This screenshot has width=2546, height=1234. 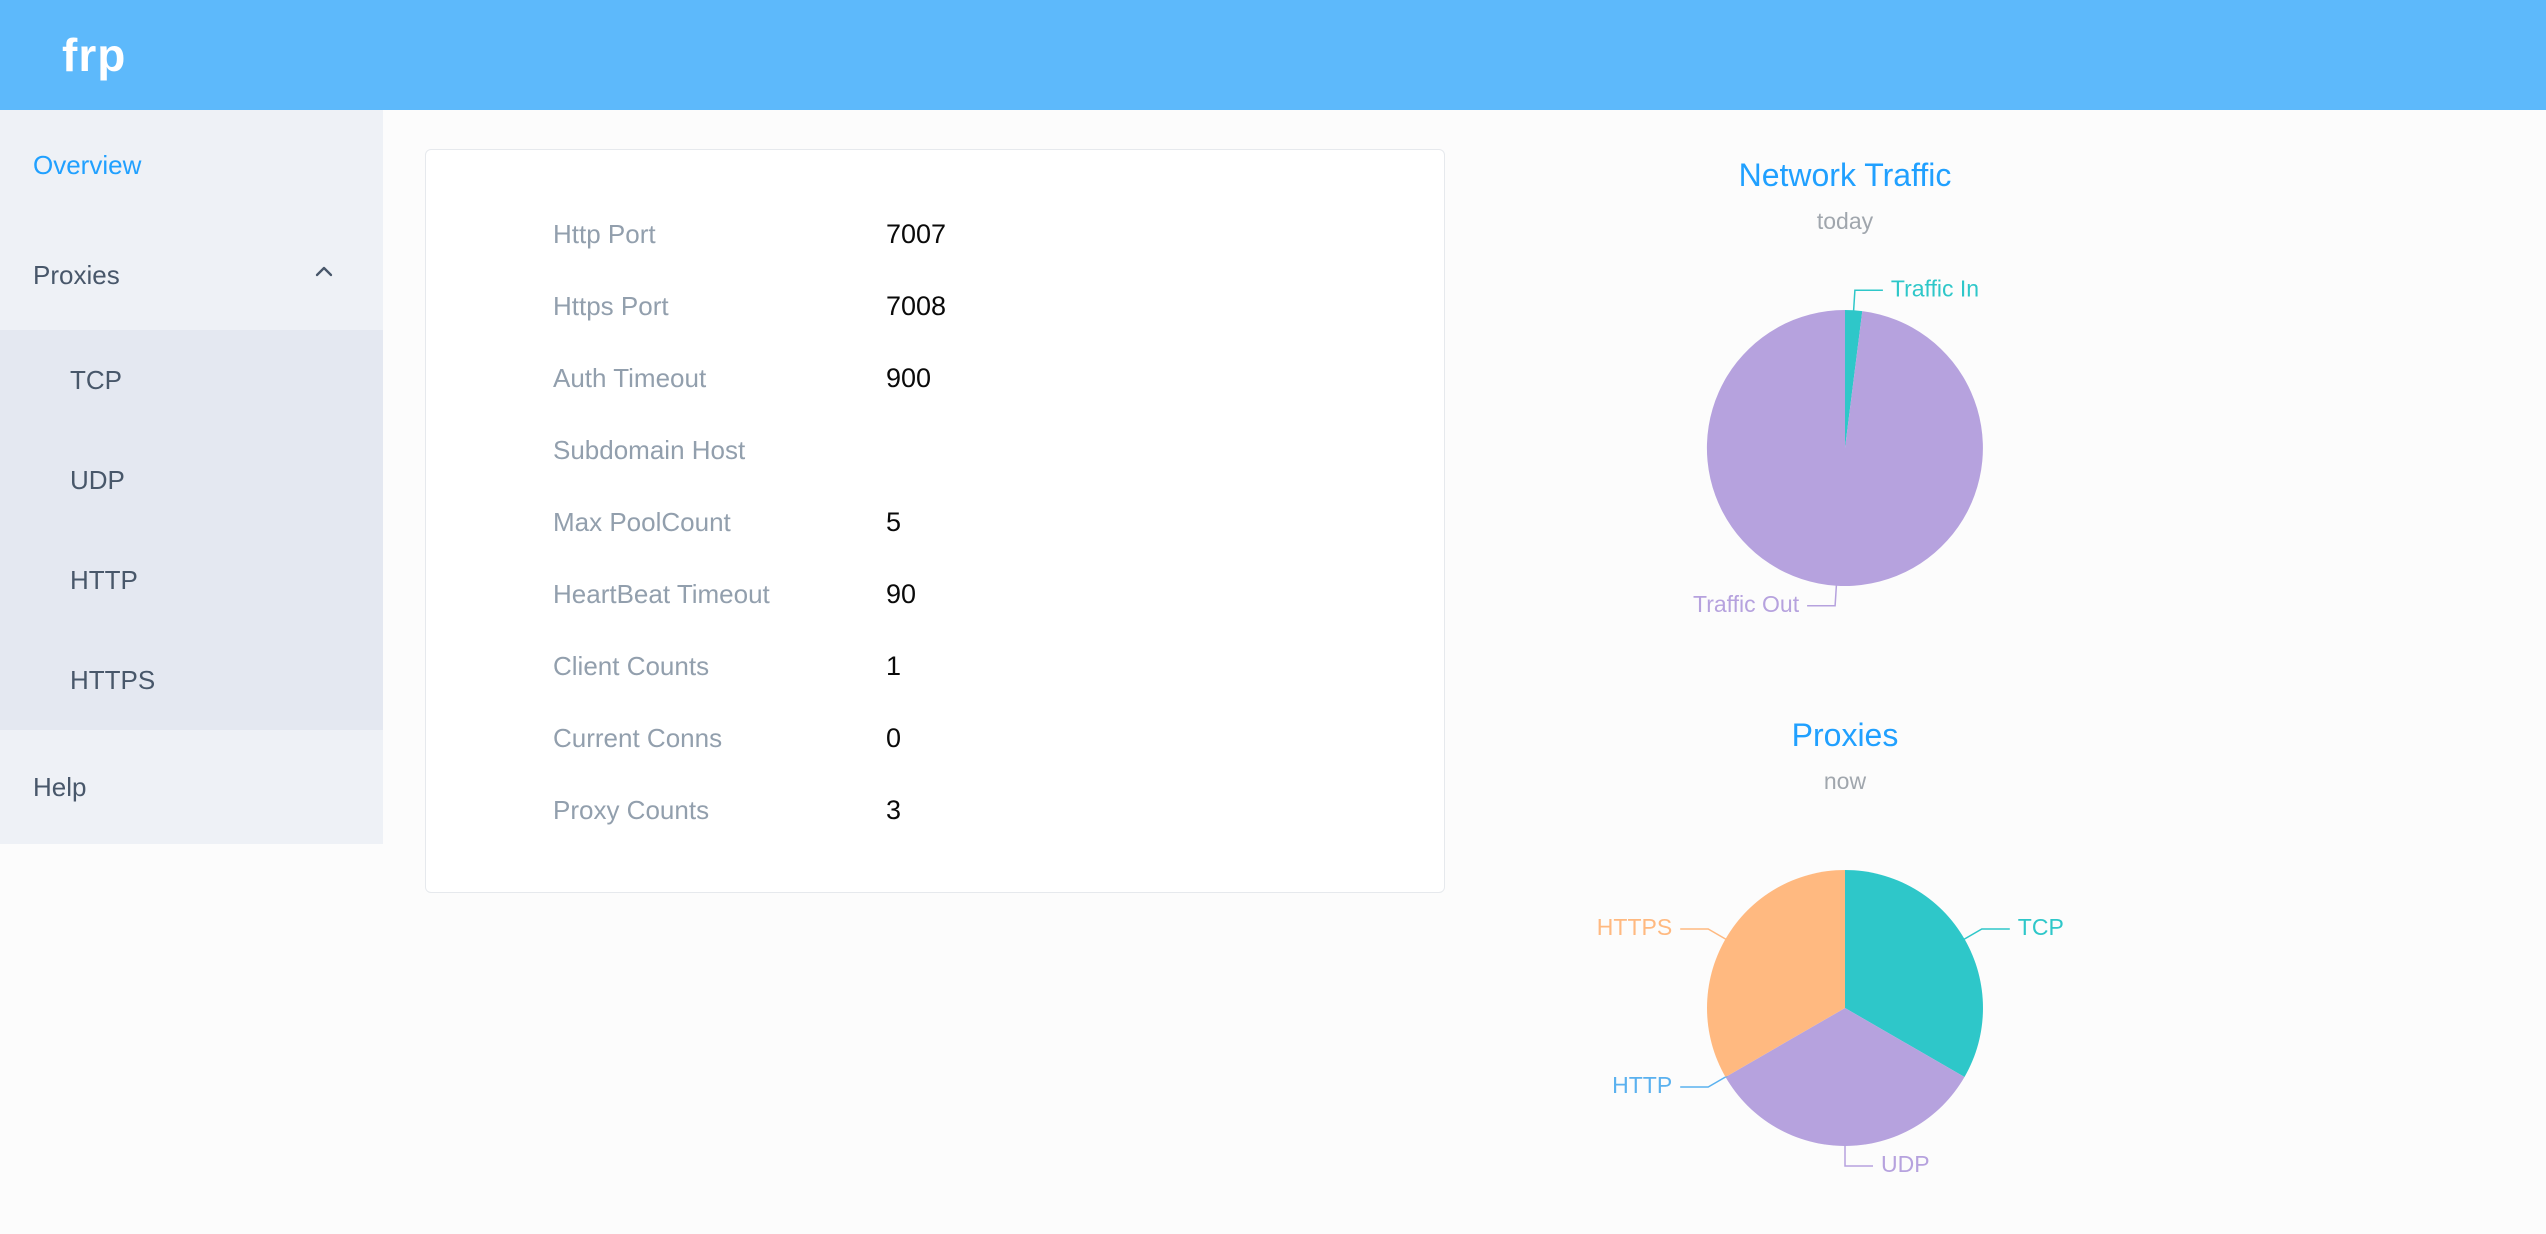 I want to click on info-label: Proxy Counts, so click(x=631, y=809).